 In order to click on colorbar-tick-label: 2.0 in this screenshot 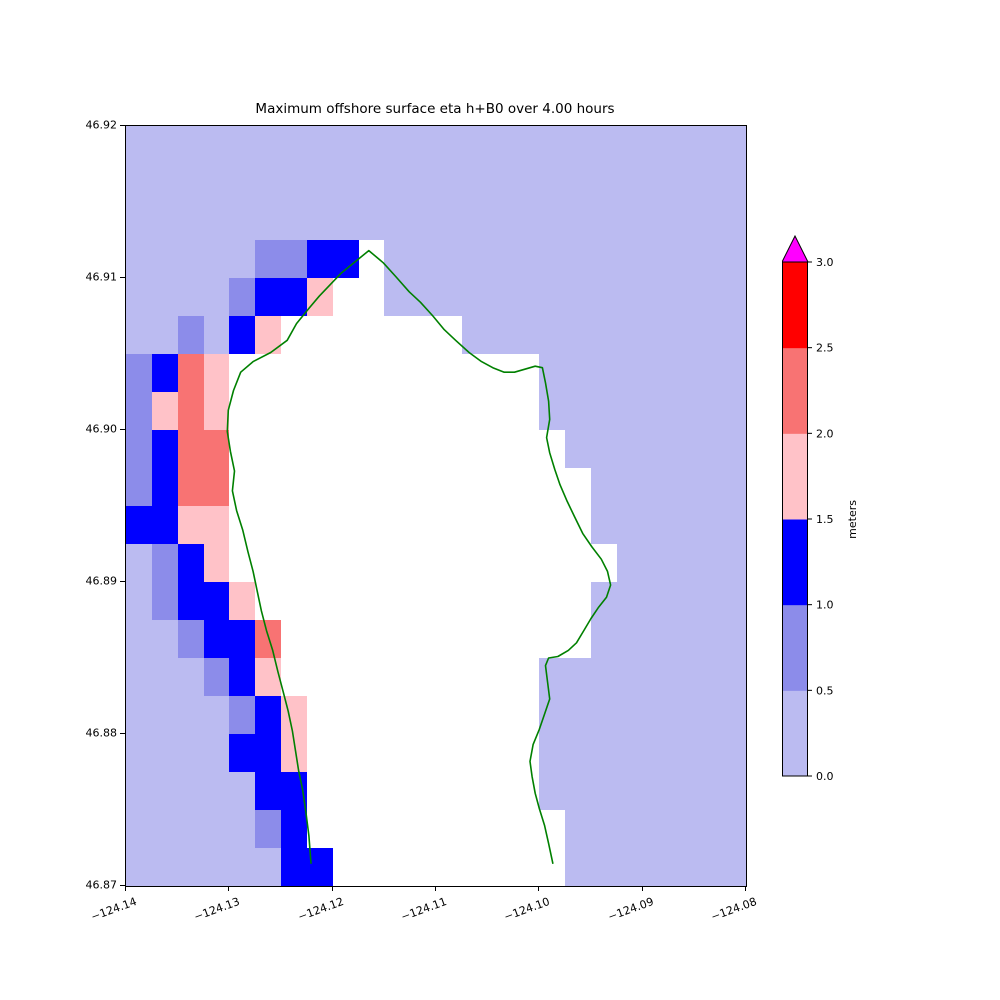, I will do `click(825, 433)`.